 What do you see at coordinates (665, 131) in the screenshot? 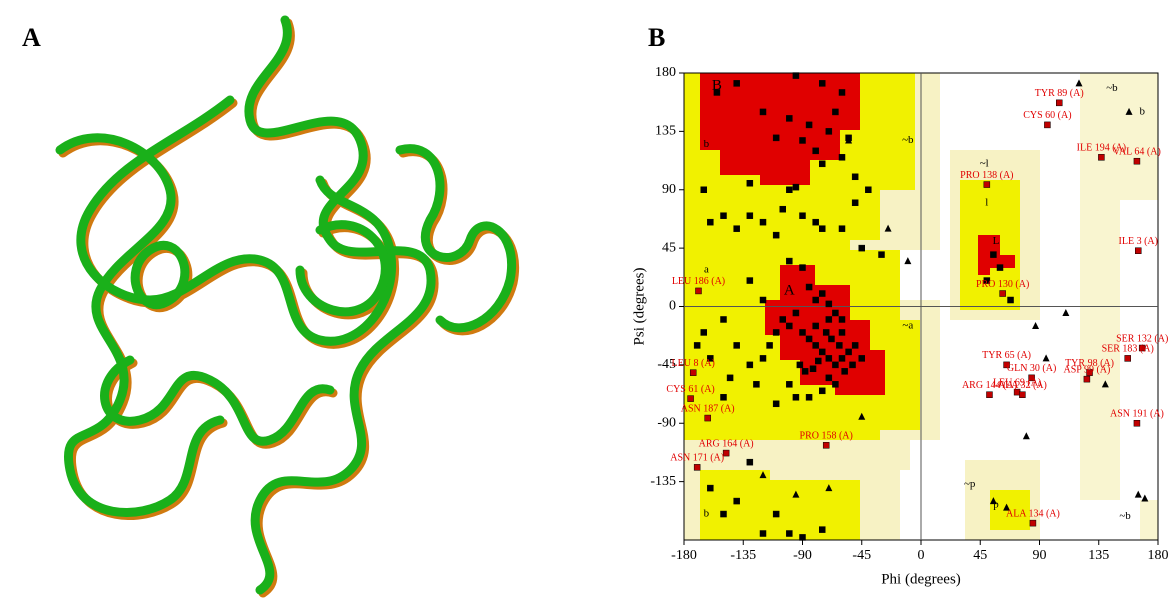
I see `y-tick-label: 135` at bounding box center [665, 131].